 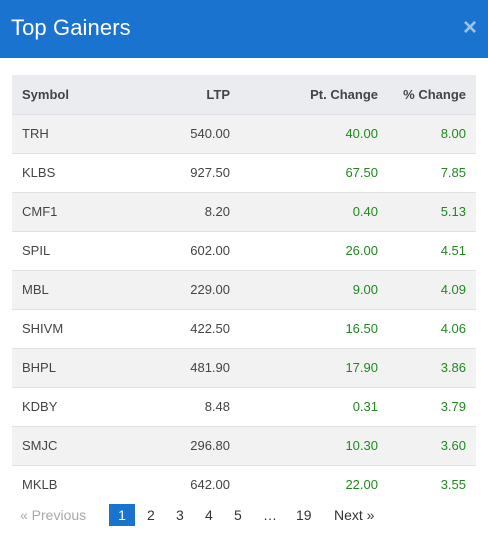 What do you see at coordinates (361, 172) in the screenshot?
I see `cell-pt-change: 67.50` at bounding box center [361, 172].